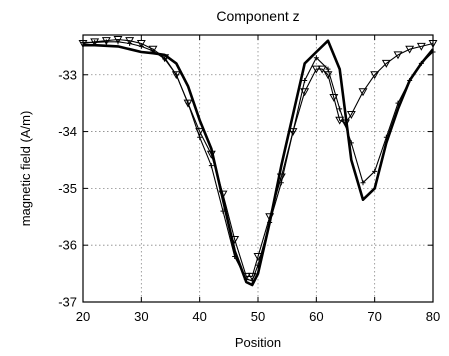 The height and width of the screenshot is (356, 449). Describe the element at coordinates (25, 169) in the screenshot. I see `y-axis-title: magnetic field (A/m)` at that location.